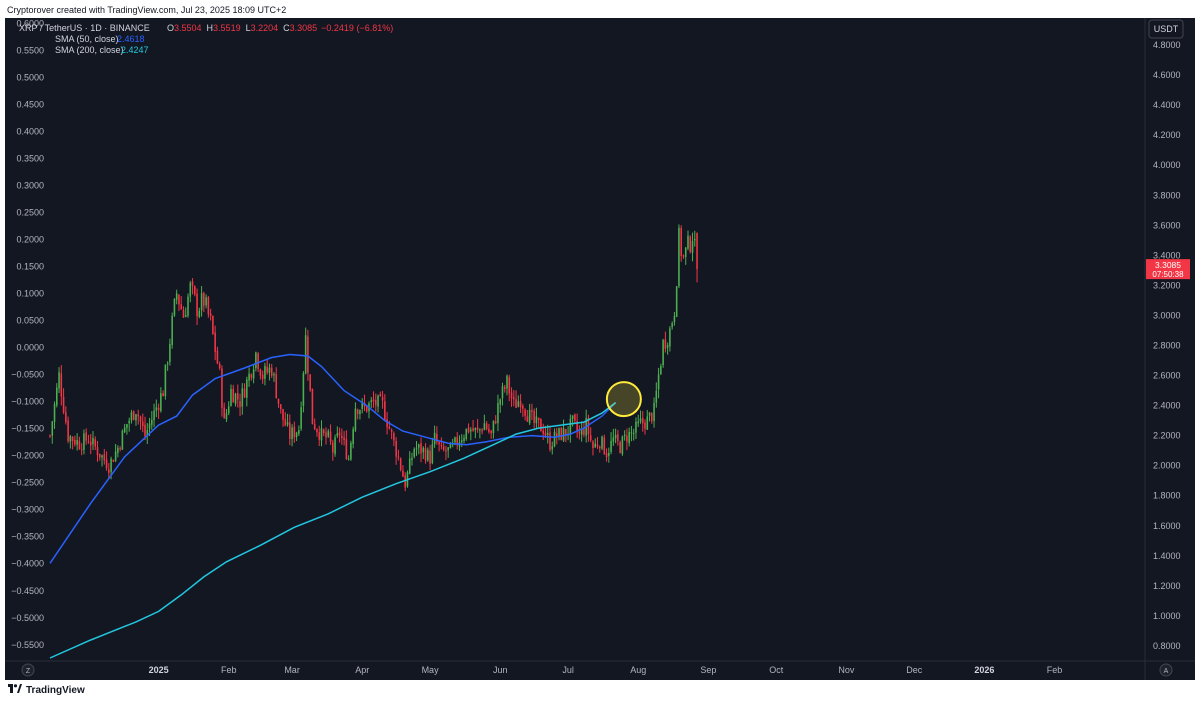 Image resolution: width=1199 pixels, height=701 pixels. I want to click on right-axis-tick-label: 2.2000, so click(1167, 436).